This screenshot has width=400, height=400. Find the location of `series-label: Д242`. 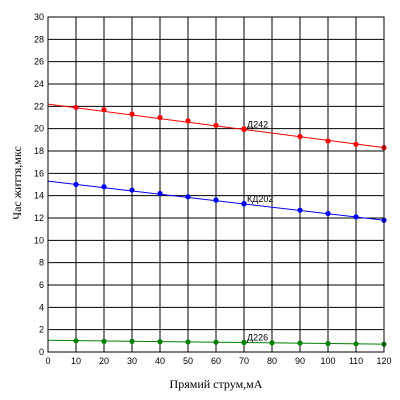

series-label: Д242 is located at coordinates (257, 125).